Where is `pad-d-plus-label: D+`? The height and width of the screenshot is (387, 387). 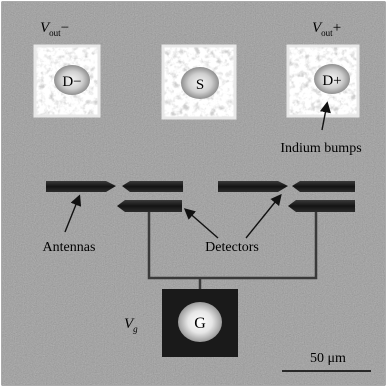
pad-d-plus-label: D+ is located at coordinates (331, 81).